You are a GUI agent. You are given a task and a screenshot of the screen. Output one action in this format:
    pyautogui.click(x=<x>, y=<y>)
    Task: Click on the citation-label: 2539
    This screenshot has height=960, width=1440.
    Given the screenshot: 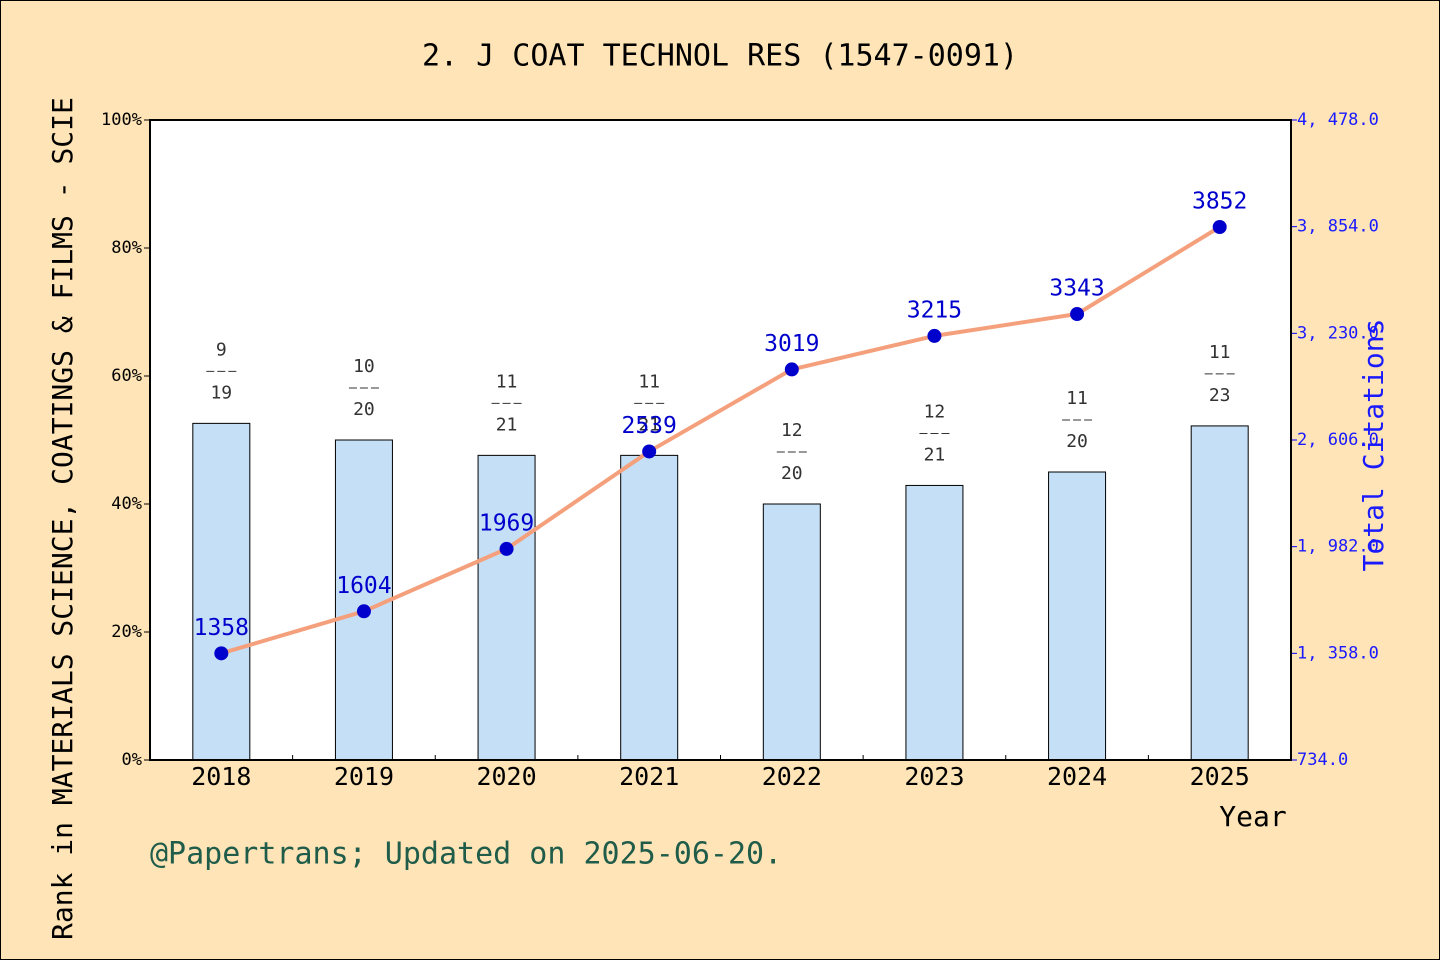 What is the action you would take?
    pyautogui.click(x=648, y=426)
    